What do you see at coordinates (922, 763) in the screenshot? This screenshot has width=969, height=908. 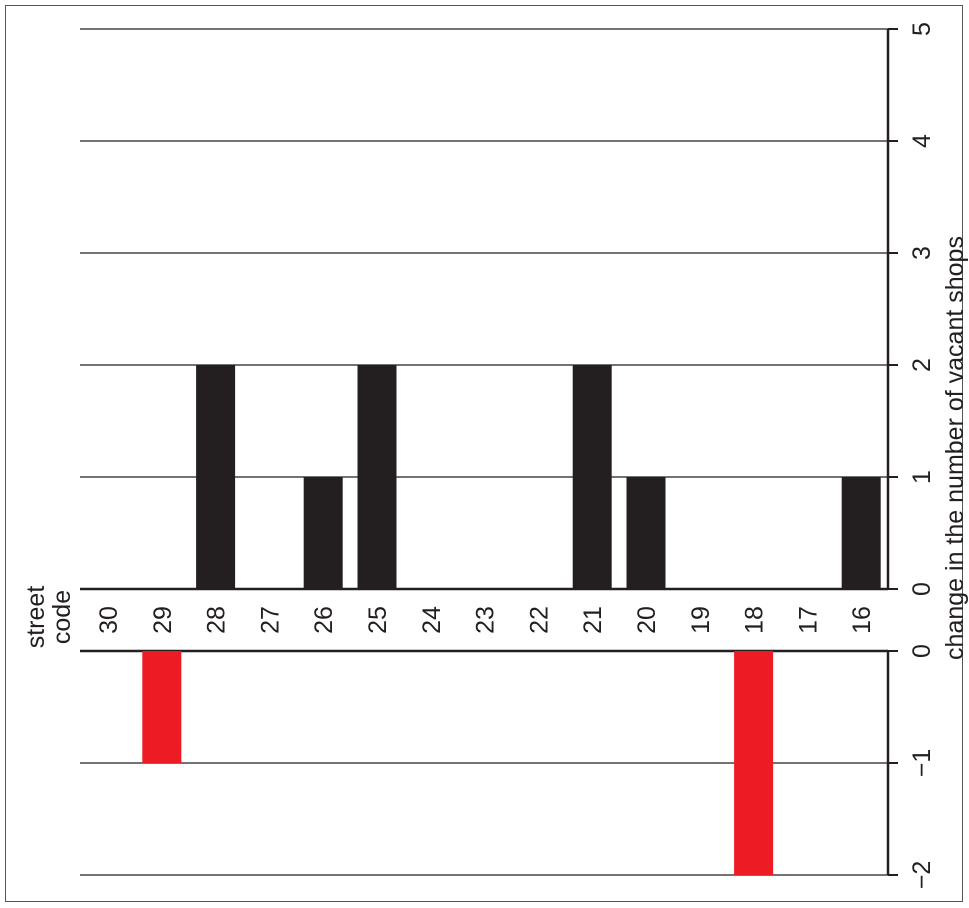 I see `tick-label-lower-1: −1` at bounding box center [922, 763].